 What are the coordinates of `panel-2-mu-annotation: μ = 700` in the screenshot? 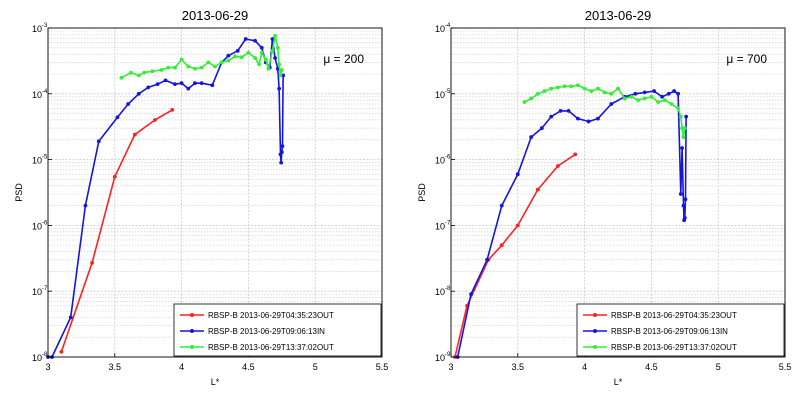 It's located at (746, 59).